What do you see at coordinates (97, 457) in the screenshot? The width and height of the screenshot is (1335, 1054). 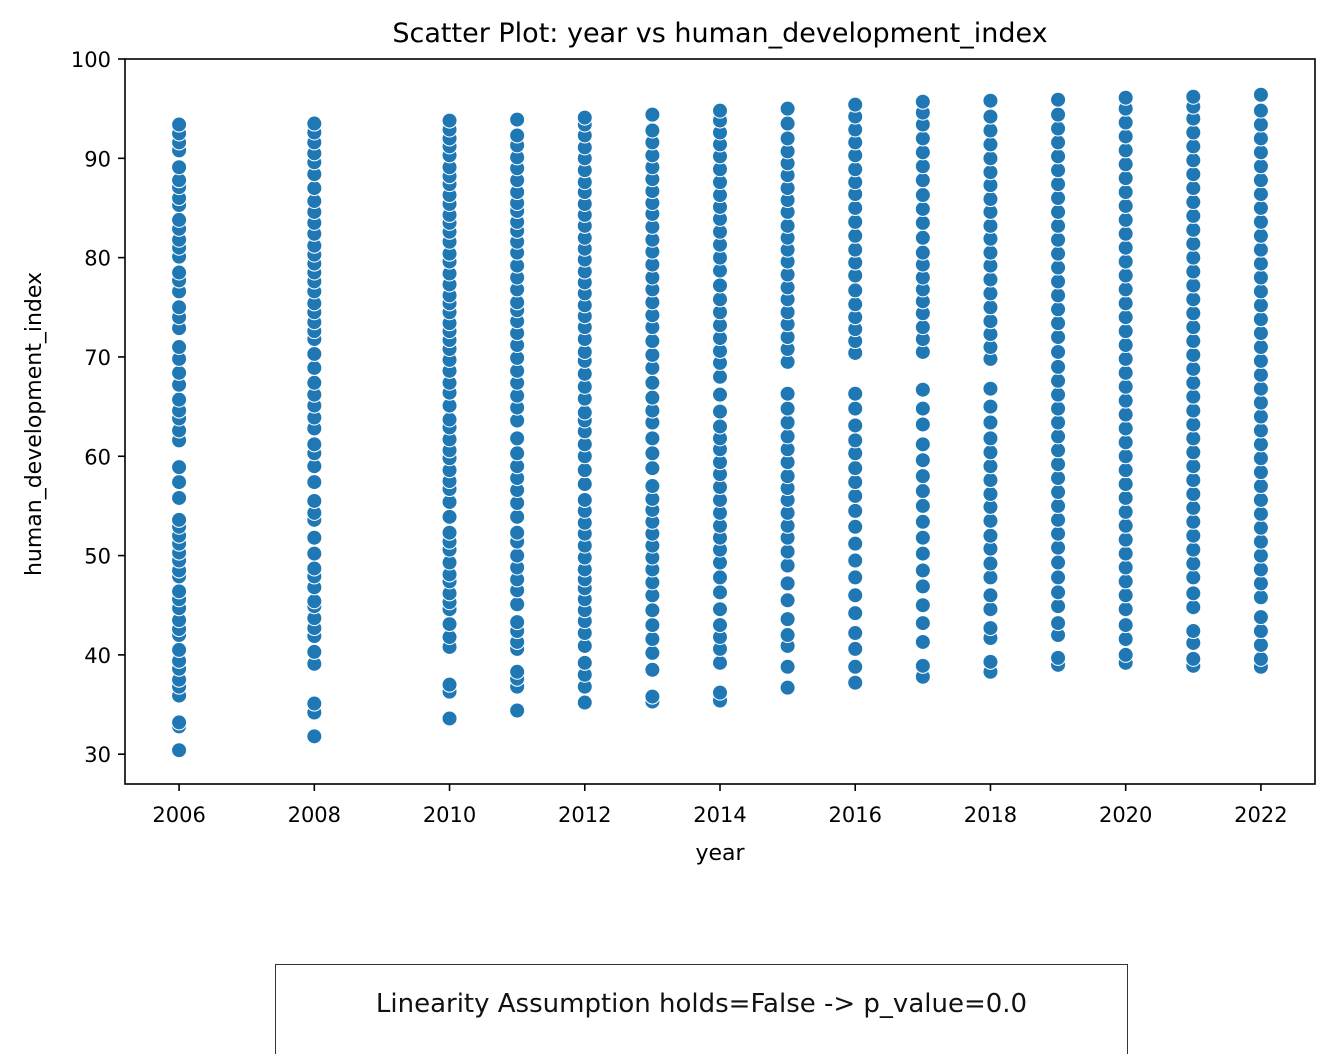 I see `y-tick-label: 60` at bounding box center [97, 457].